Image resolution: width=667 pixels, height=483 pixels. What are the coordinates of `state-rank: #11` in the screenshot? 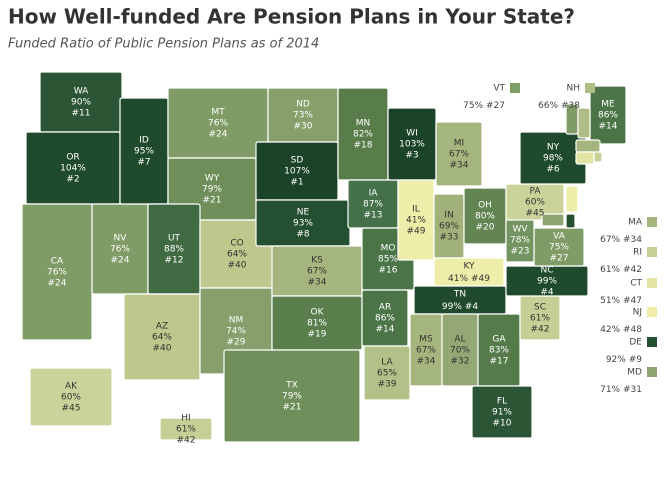 It's located at (81, 114).